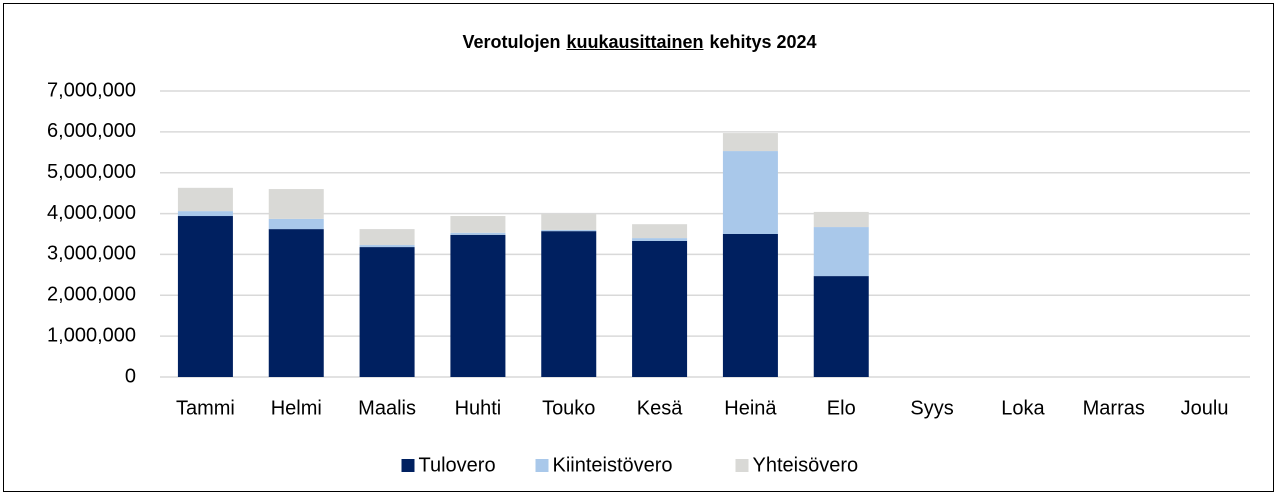  Describe the element at coordinates (478, 408) in the screenshot. I see `x-tick-label: Huhti` at that location.